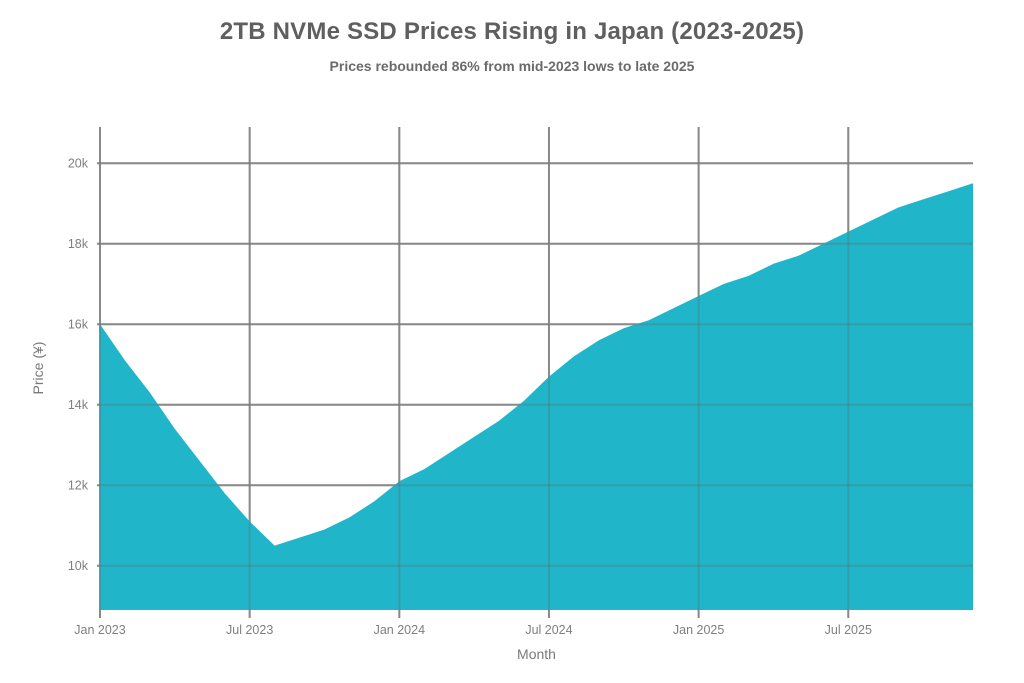 Image resolution: width=1024 pixels, height=683 pixels. I want to click on x-tick-label: Jan 2024, so click(399, 630).